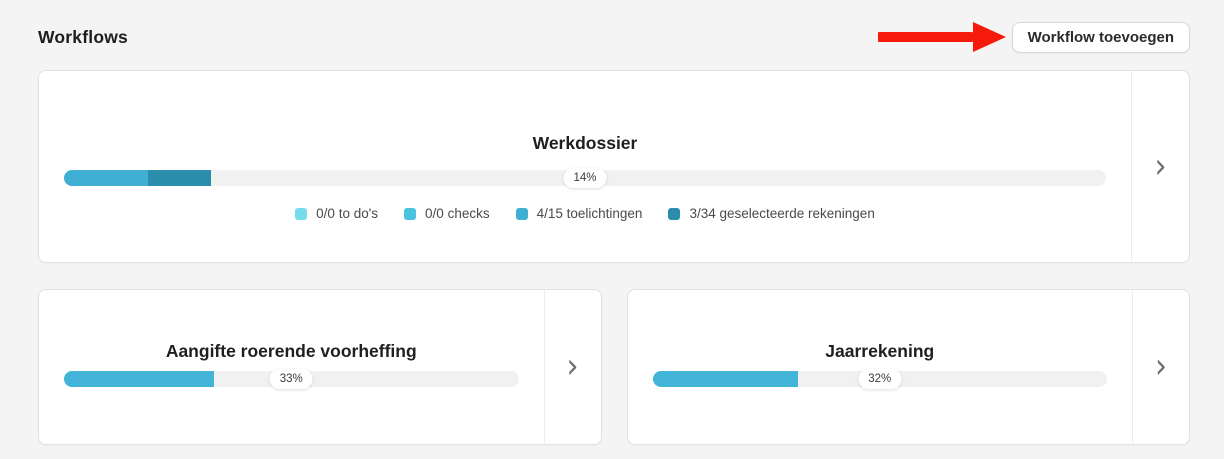 The height and width of the screenshot is (459, 1224). I want to click on legend-item-toelichtingen: 4/15 toelichtingen, so click(579, 213).